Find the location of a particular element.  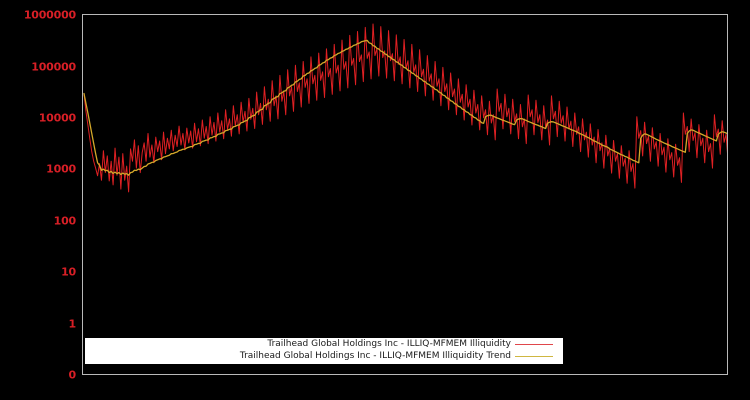

legend-line-swatch-illiquidity-trend is located at coordinates (534, 356).